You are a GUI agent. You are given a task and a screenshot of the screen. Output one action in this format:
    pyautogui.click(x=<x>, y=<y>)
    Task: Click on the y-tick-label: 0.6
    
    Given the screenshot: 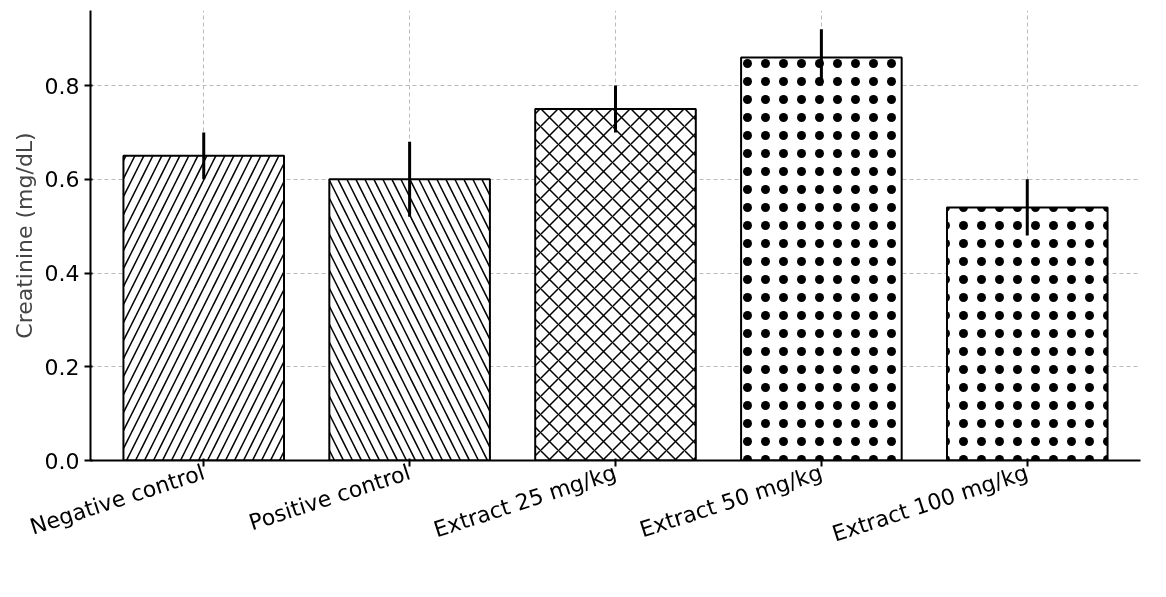 What is the action you would take?
    pyautogui.click(x=62, y=180)
    